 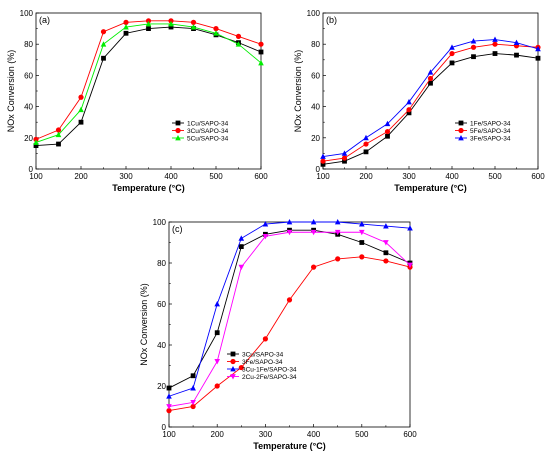 What do you see at coordinates (269, 369) in the screenshot?
I see `legend-entry: 3Cu-1Fe/SAPO-34` at bounding box center [269, 369].